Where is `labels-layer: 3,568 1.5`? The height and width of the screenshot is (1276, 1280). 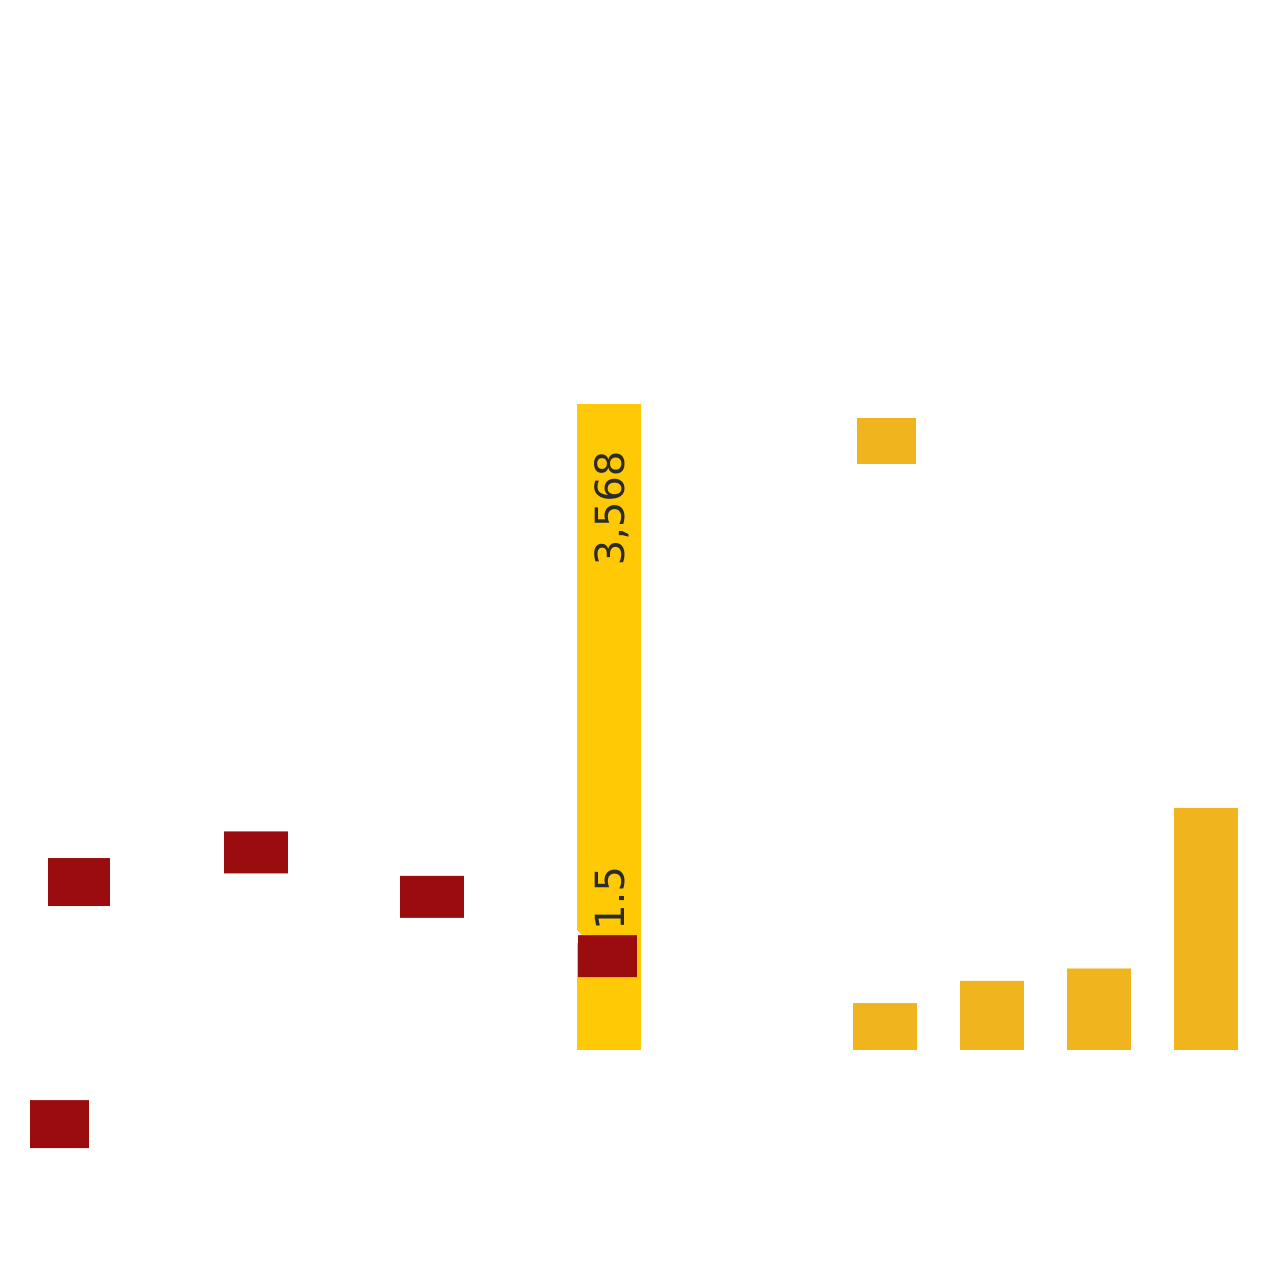 labels-layer: 3,568 1.5 is located at coordinates (611, 690).